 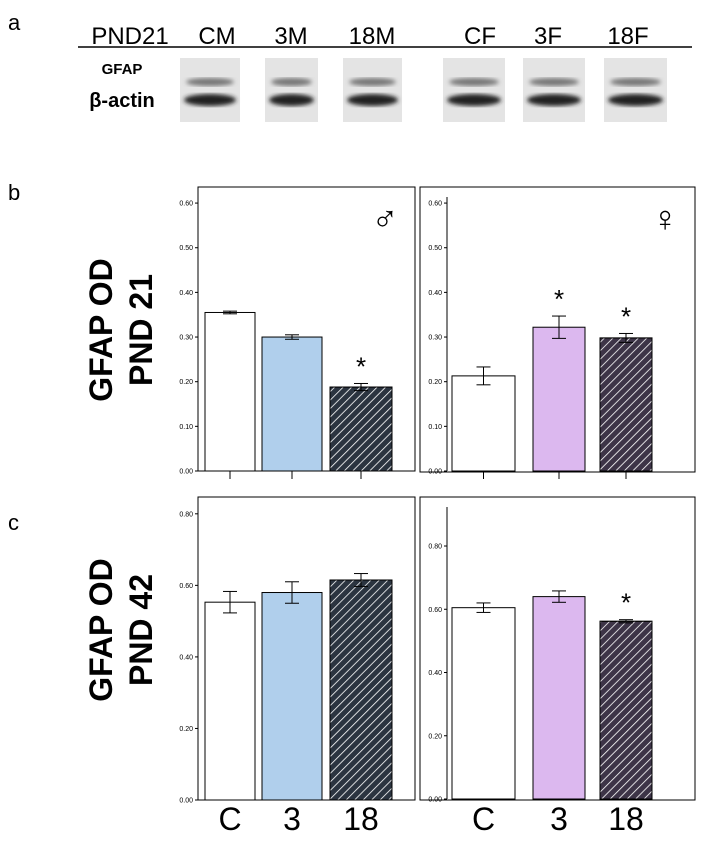 What do you see at coordinates (372, 36) in the screenshot?
I see `blot-header: 18M` at bounding box center [372, 36].